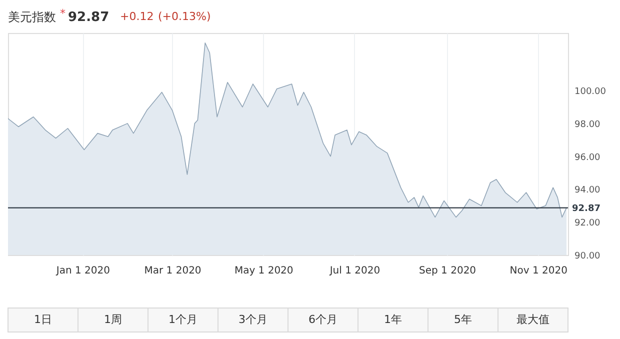  Describe the element at coordinates (113, 319) in the screenshot. I see `text: 1周` at that location.